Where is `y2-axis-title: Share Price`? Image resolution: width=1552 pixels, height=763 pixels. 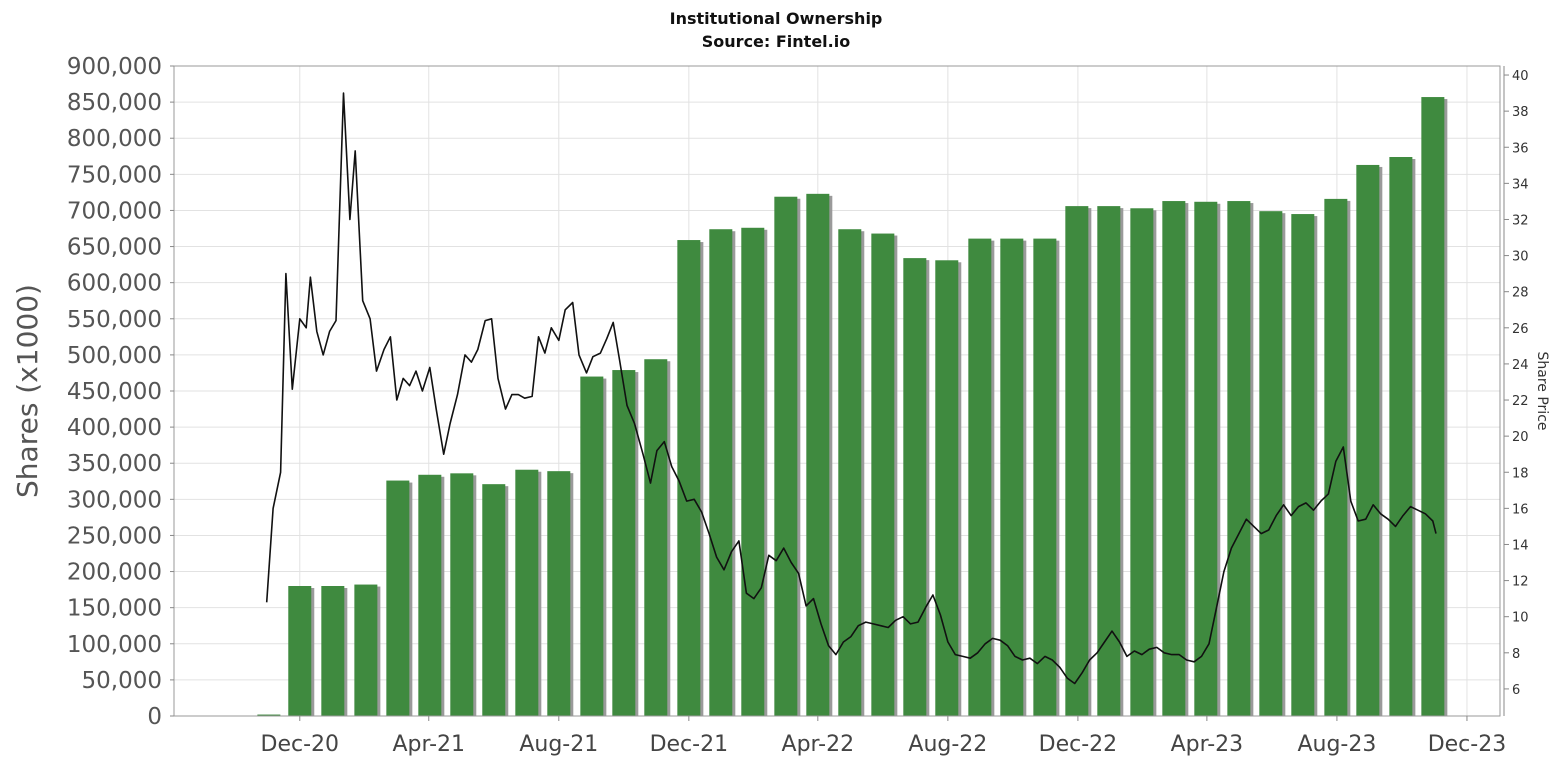
y2-axis-title: Share Price is located at coordinates (1542, 390).